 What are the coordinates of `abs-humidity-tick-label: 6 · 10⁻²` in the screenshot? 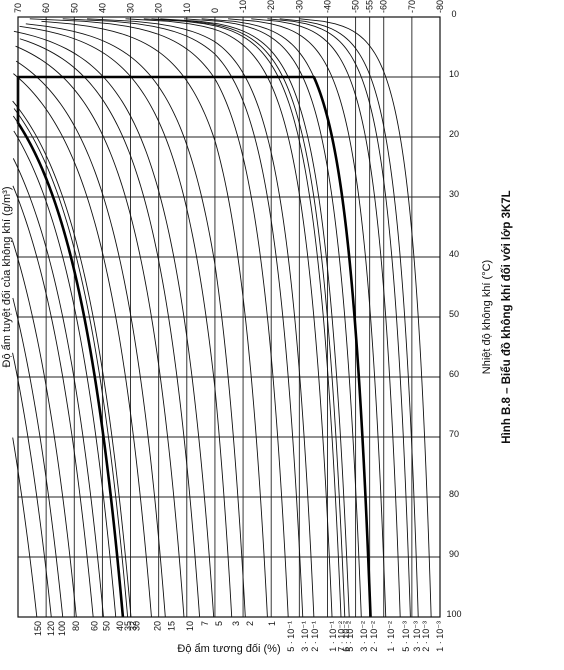 It's located at (346, 636).